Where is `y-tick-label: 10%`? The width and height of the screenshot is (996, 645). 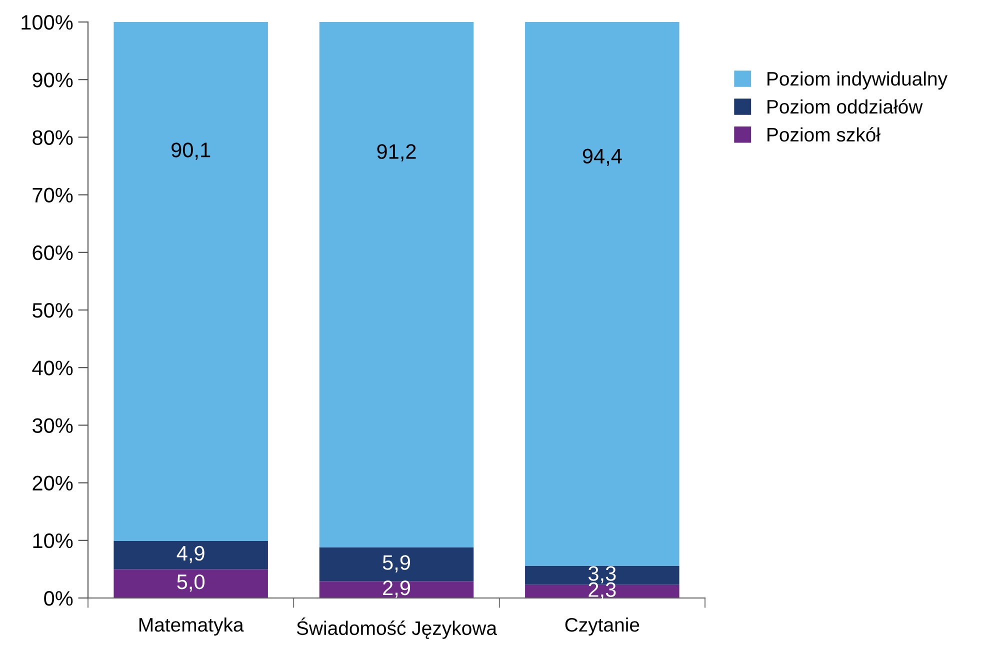
y-tick-label: 10% is located at coordinates (53, 540).